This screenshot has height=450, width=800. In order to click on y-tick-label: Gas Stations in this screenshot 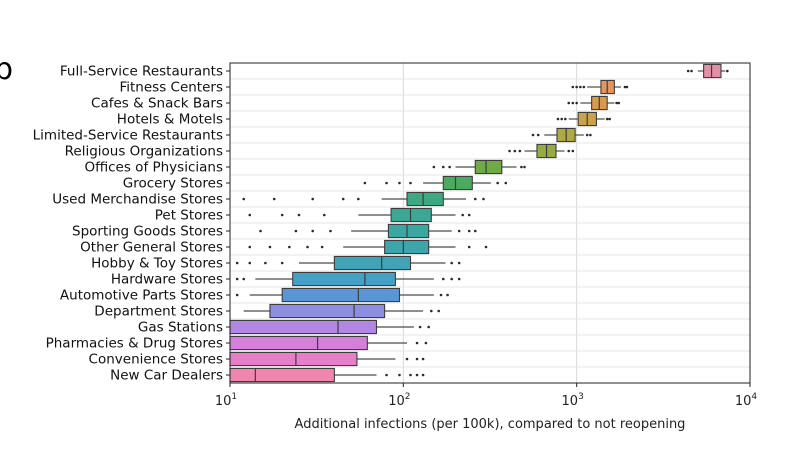, I will do `click(180, 328)`.